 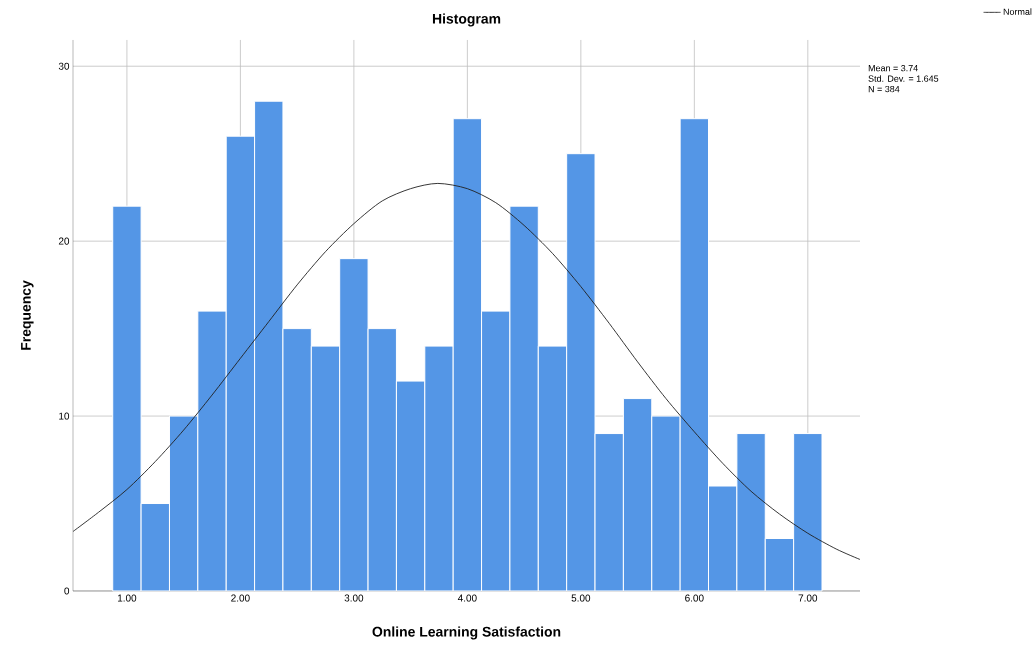 What do you see at coordinates (67, 591) in the screenshot?
I see `y-tick-label: 0` at bounding box center [67, 591].